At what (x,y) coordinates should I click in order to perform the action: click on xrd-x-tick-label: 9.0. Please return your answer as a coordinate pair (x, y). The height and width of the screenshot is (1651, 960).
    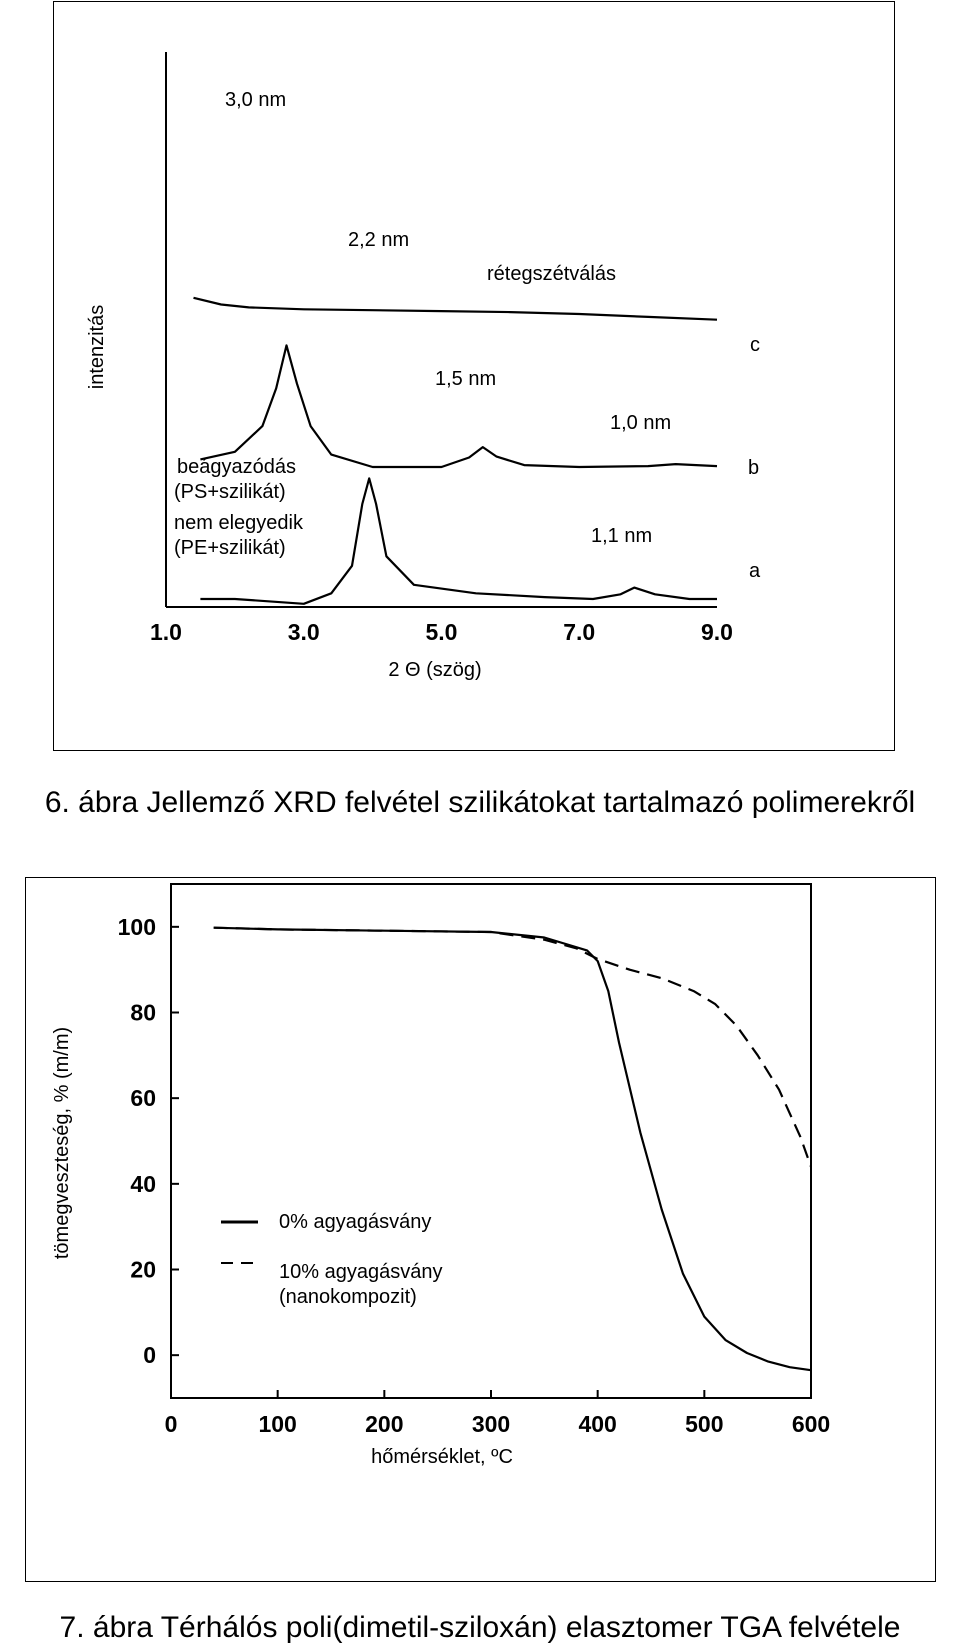
    Looking at the image, I should click on (717, 632).